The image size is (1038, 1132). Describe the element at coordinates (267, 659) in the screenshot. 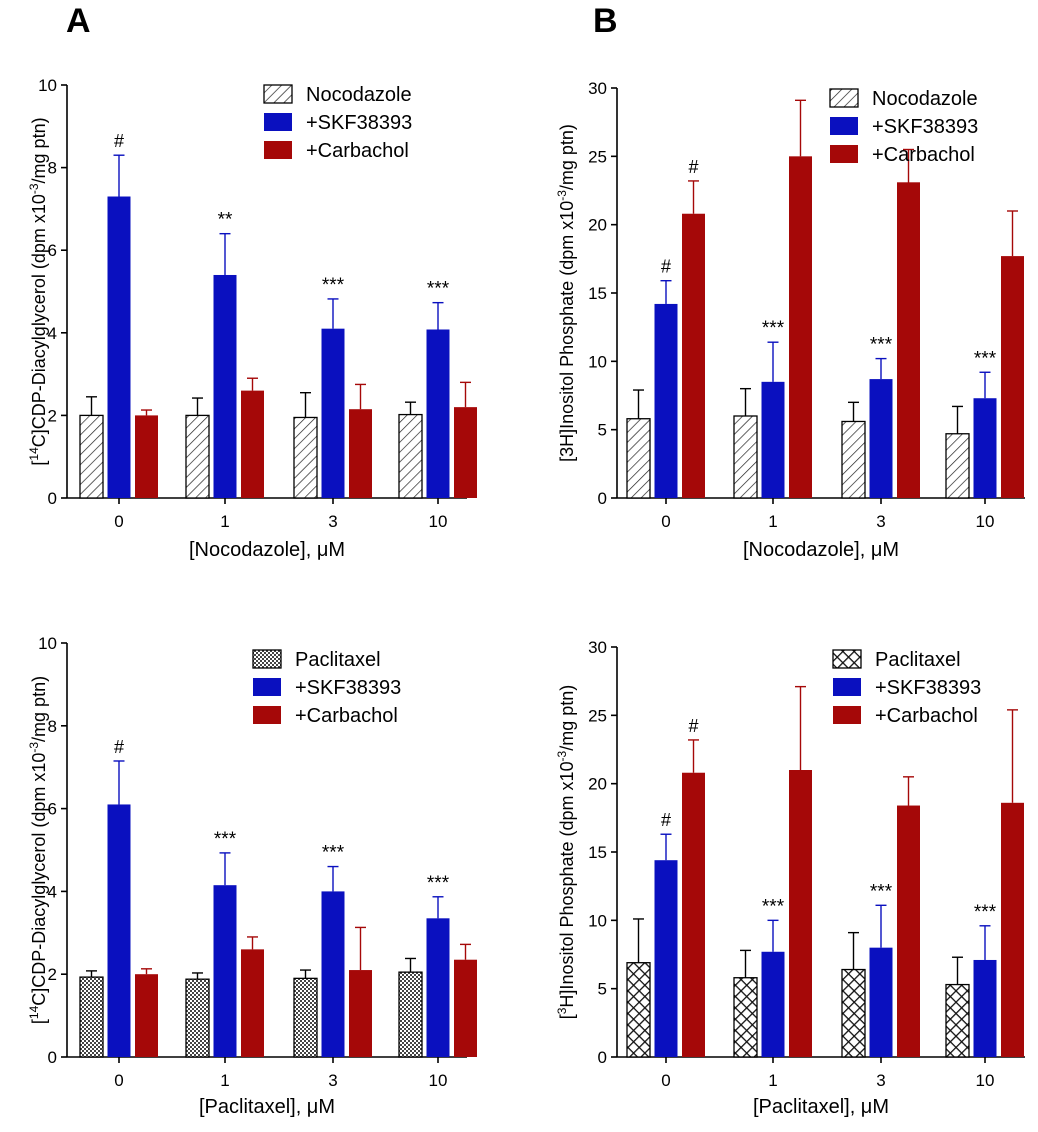

I see `legend-swatch-paclitaxel` at that location.